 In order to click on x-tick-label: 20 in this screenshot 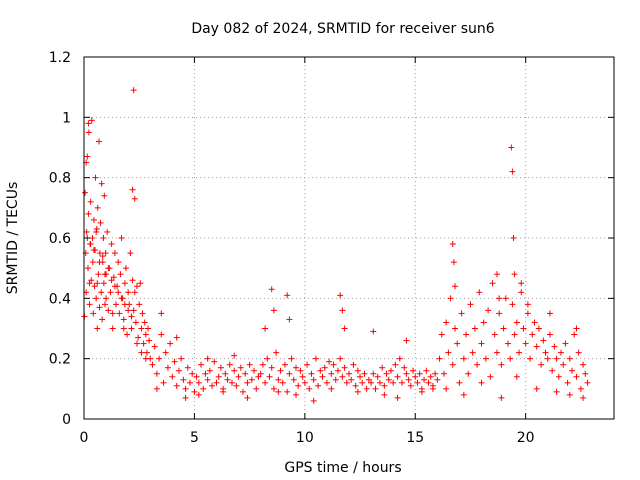, I will do `click(526, 438)`.